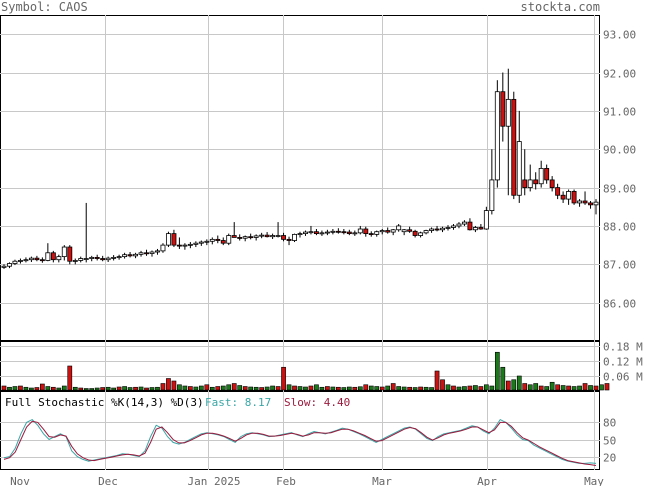  I want to click on x-tick-label: Dec, so click(108, 480).